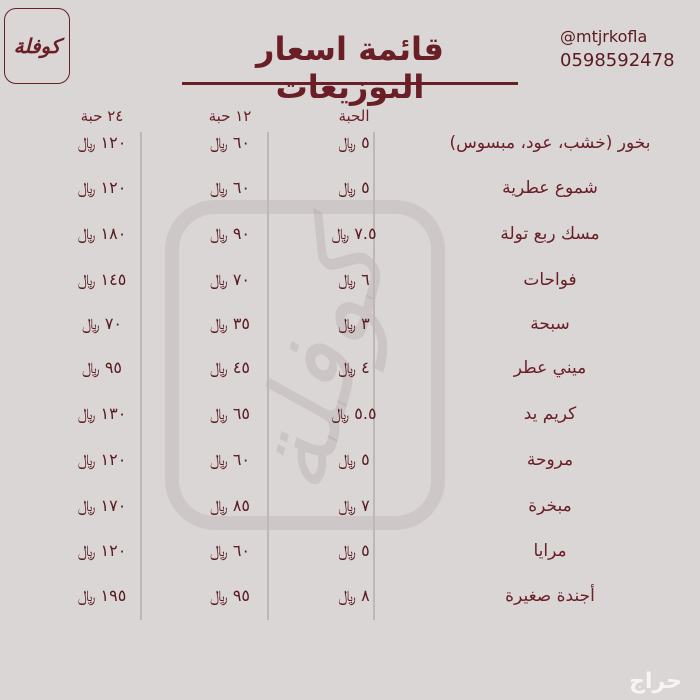 This screenshot has width=700, height=700. I want to click on table-row: ١٢٠ ﷼ ٦٠ ﷼ ٥ ﷼ شموع عطرية, so click(350, 193).